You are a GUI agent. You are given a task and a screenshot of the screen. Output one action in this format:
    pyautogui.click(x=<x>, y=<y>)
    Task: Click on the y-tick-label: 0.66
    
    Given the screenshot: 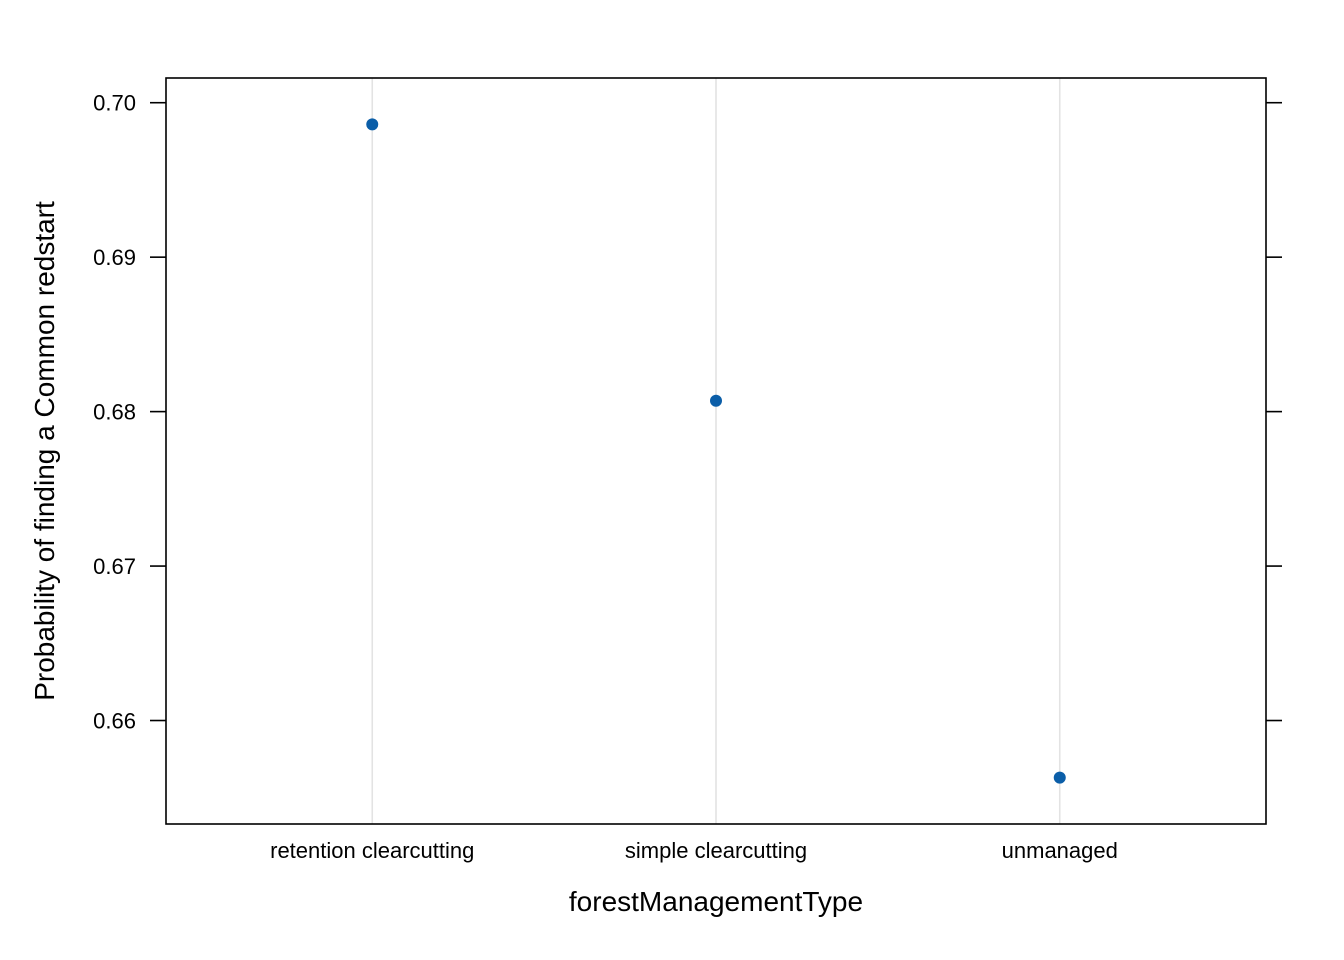 What is the action you would take?
    pyautogui.click(x=114, y=721)
    